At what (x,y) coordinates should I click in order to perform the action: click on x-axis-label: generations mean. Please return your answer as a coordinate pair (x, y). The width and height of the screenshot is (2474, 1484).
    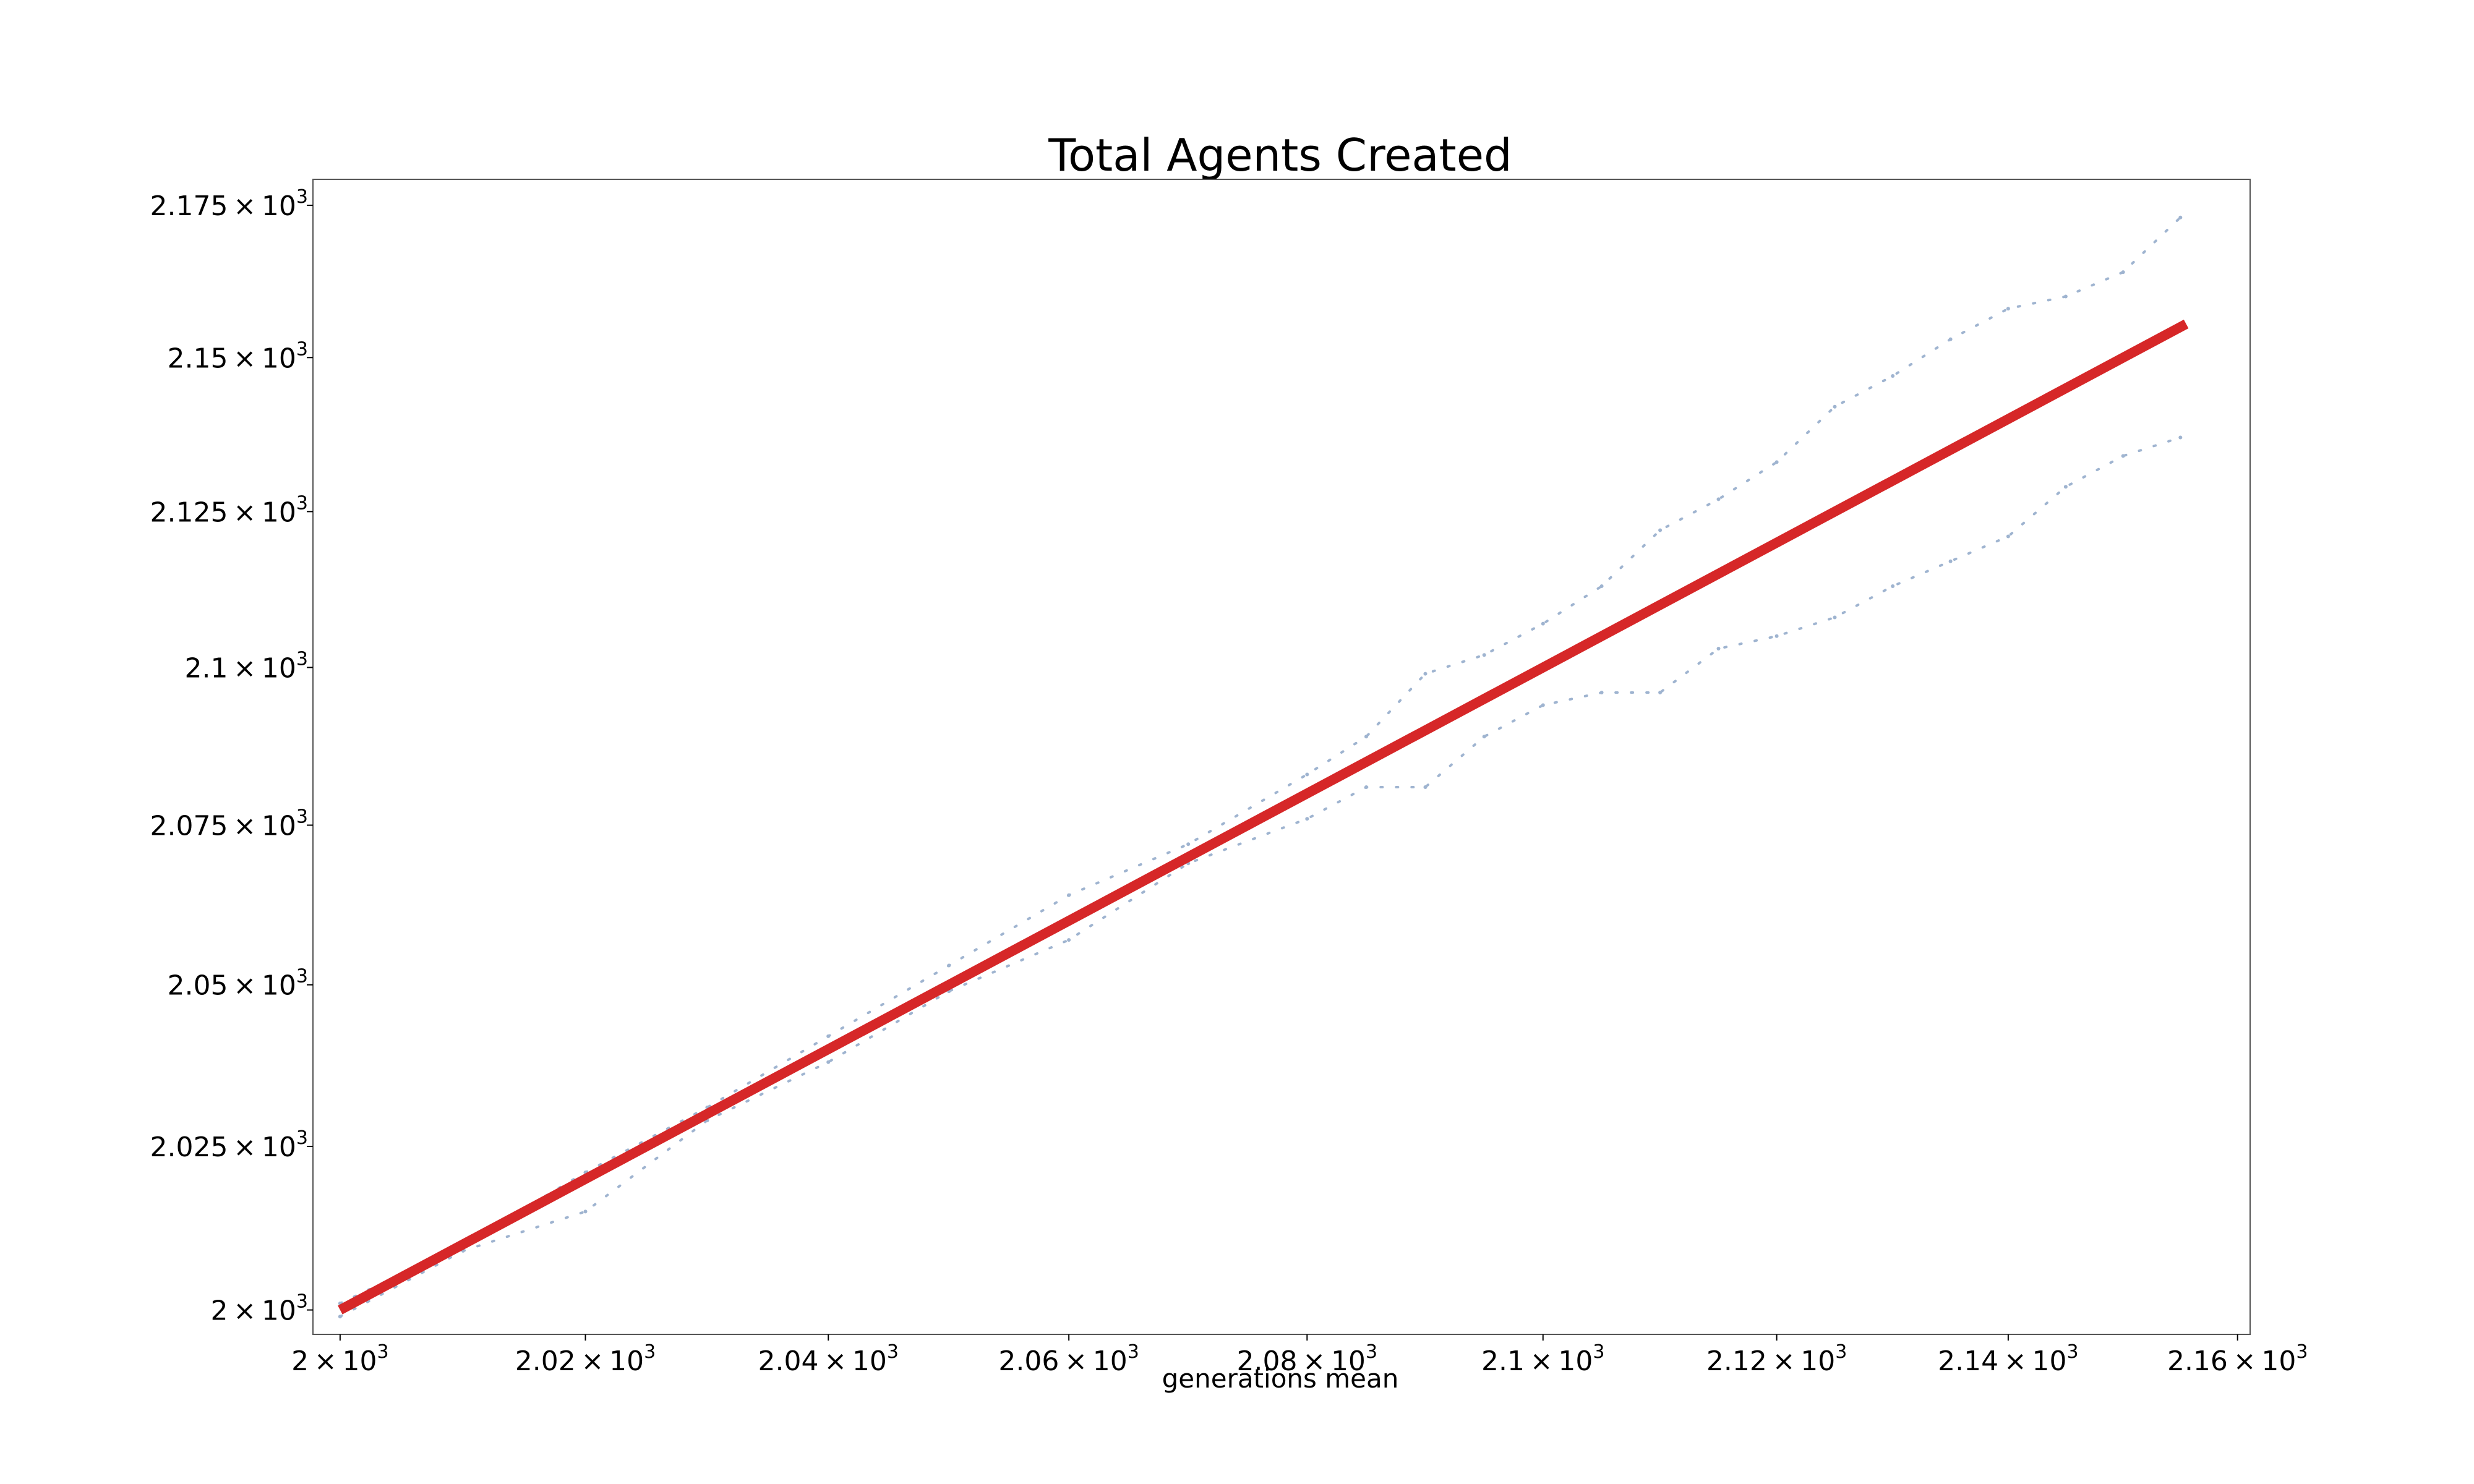
    Looking at the image, I should click on (1280, 1378).